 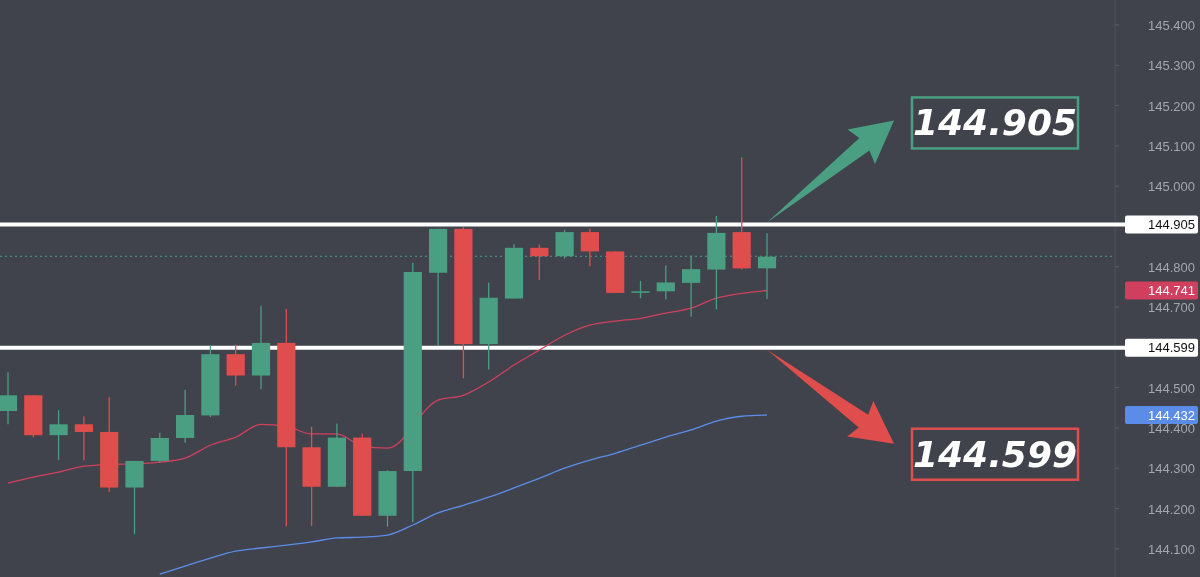 What do you see at coordinates (995, 123) in the screenshot?
I see `text: 144.905` at bounding box center [995, 123].